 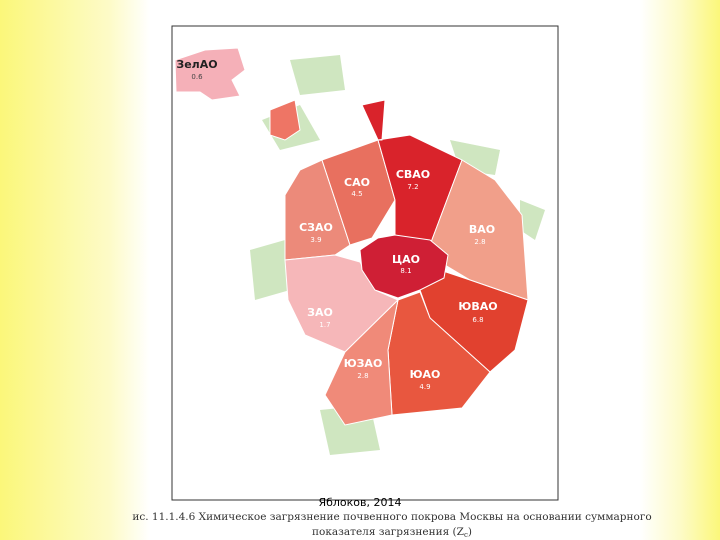 I want to click on caption-text: ), so click(x=470, y=532).